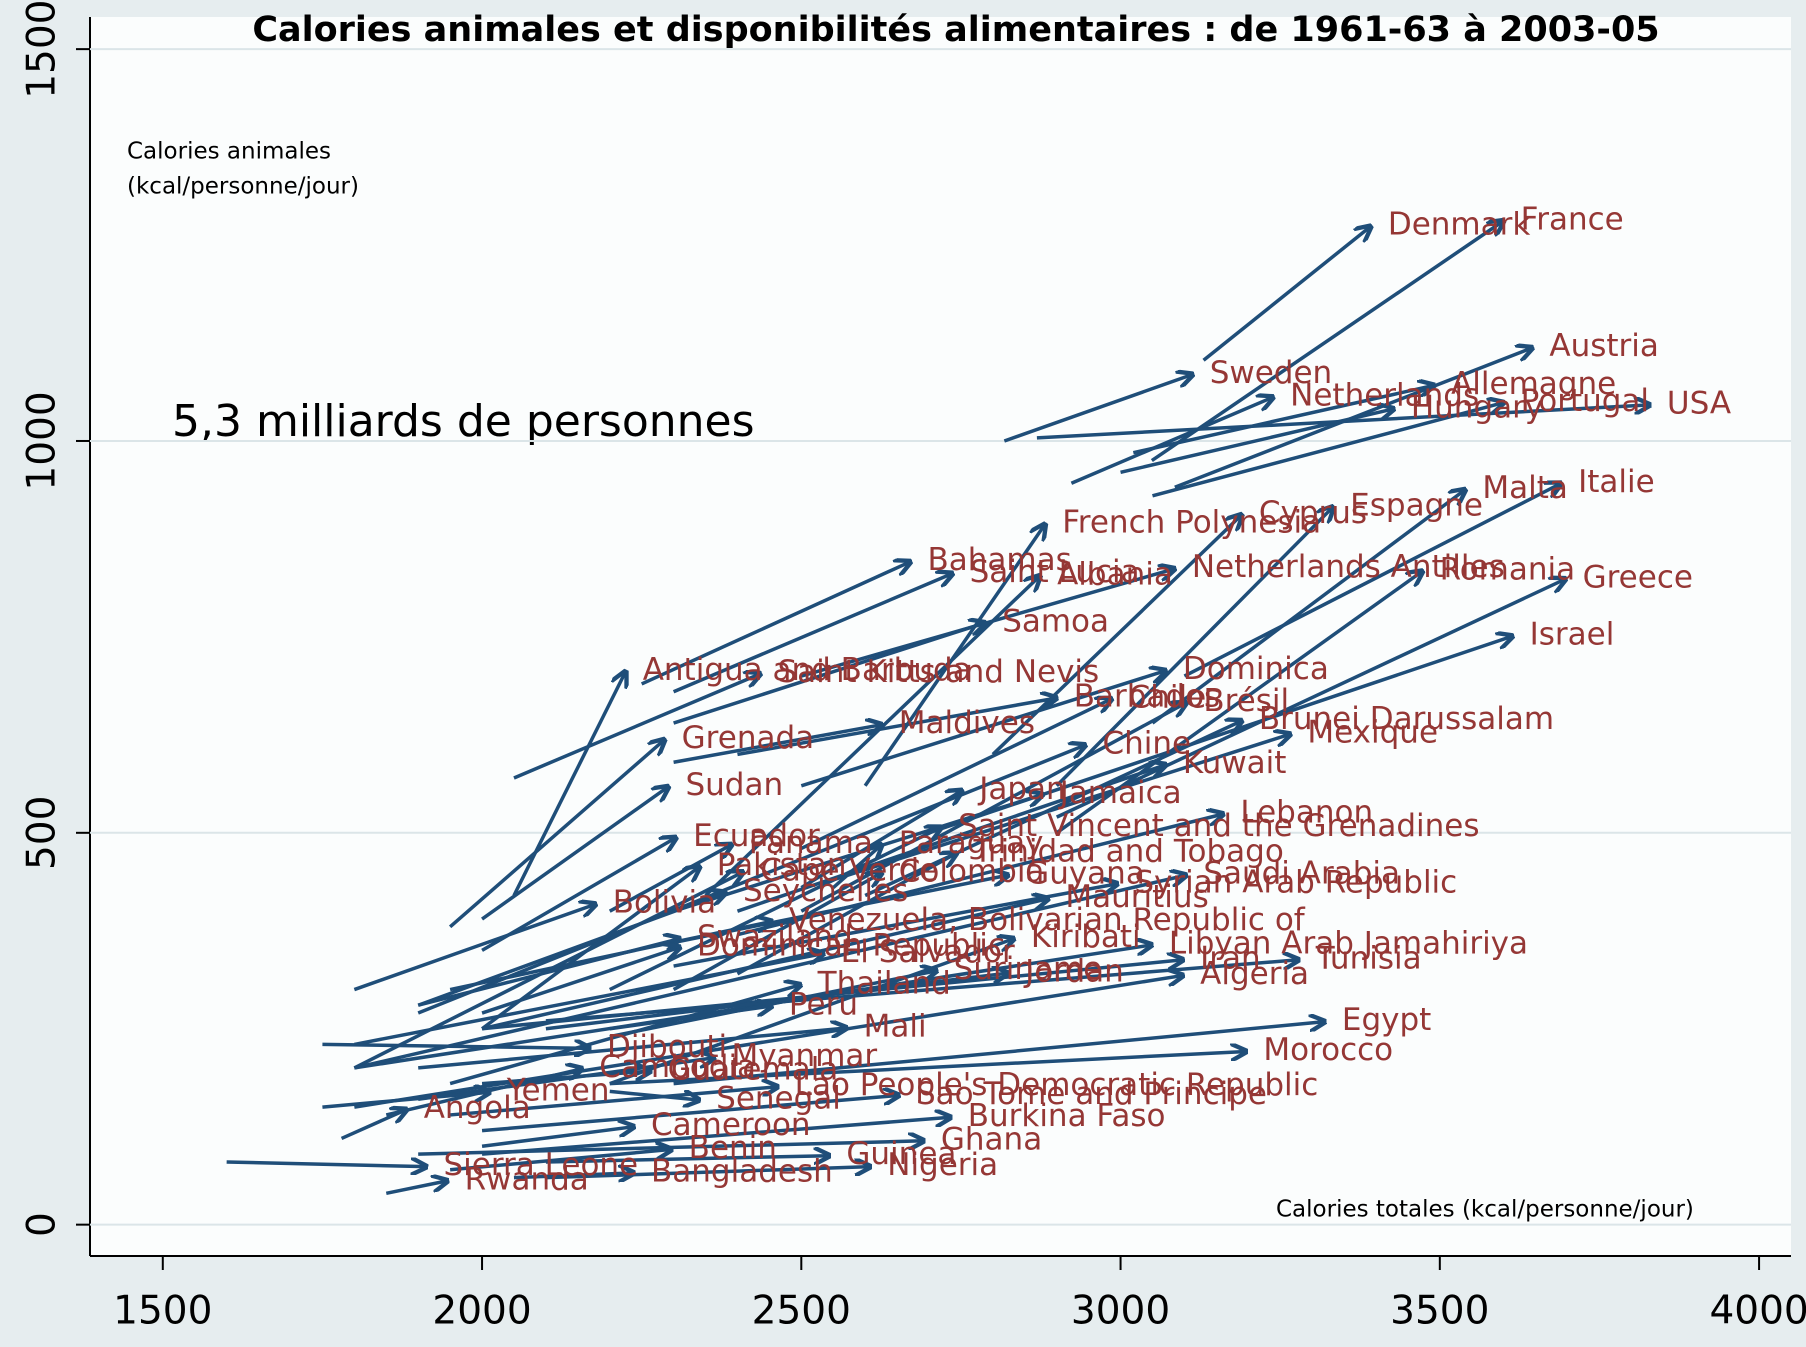  What do you see at coordinates (527, 1179) in the screenshot?
I see `country-label: Rwanda` at bounding box center [527, 1179].